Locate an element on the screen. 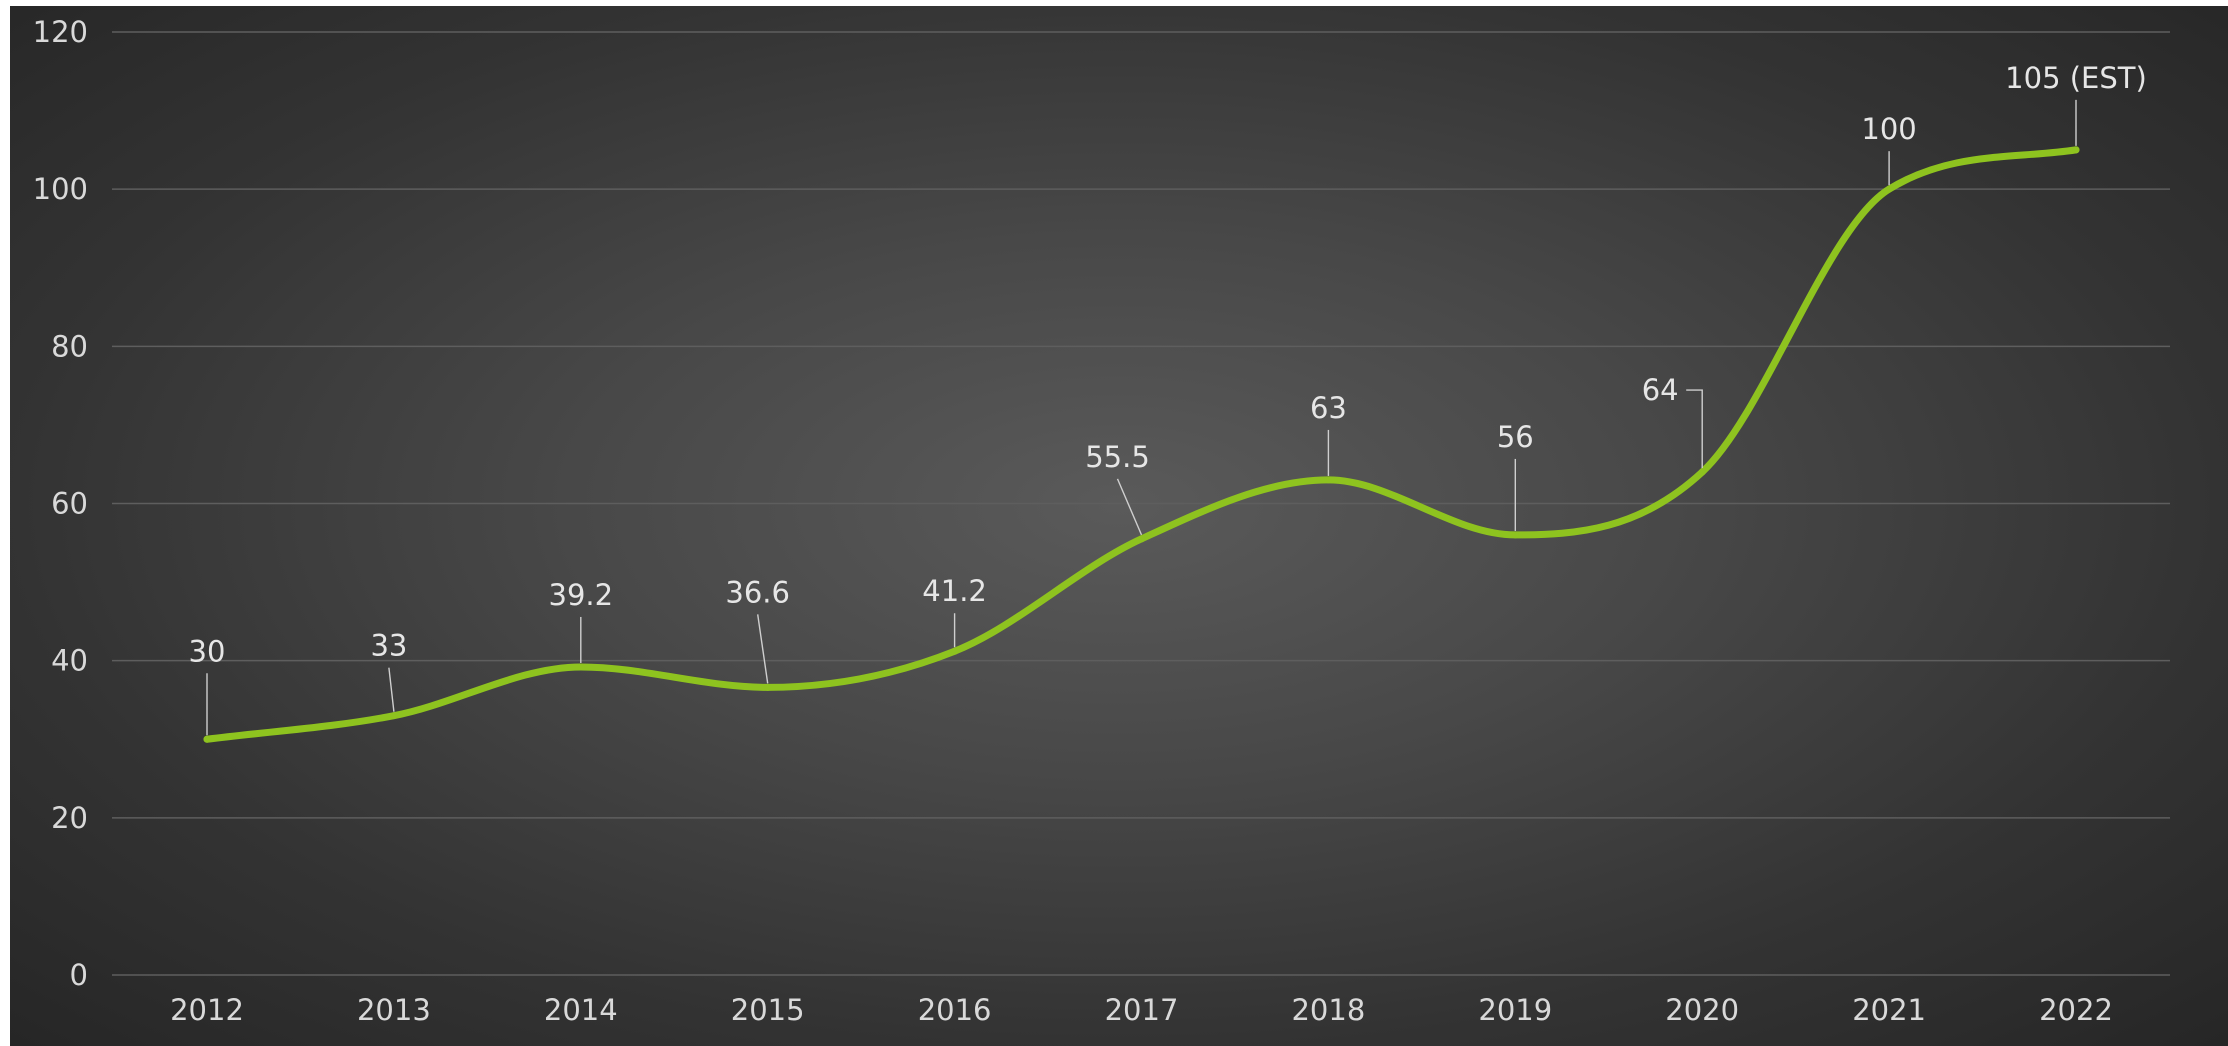 Image resolution: width=2228 pixels, height=1046 pixels. data-label: 63 is located at coordinates (1328, 408).